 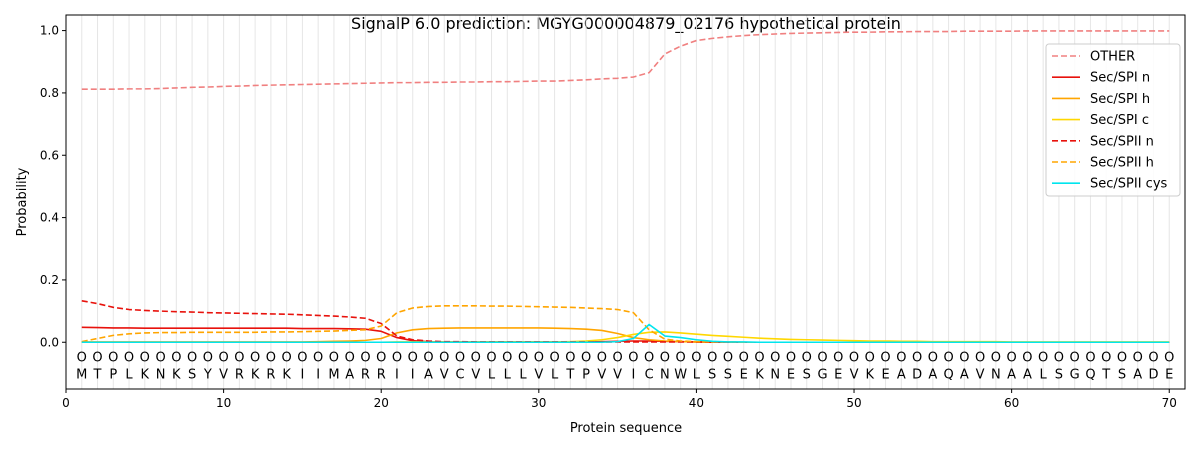 What do you see at coordinates (696, 403) in the screenshot?
I see `x-tick-label: 40` at bounding box center [696, 403].